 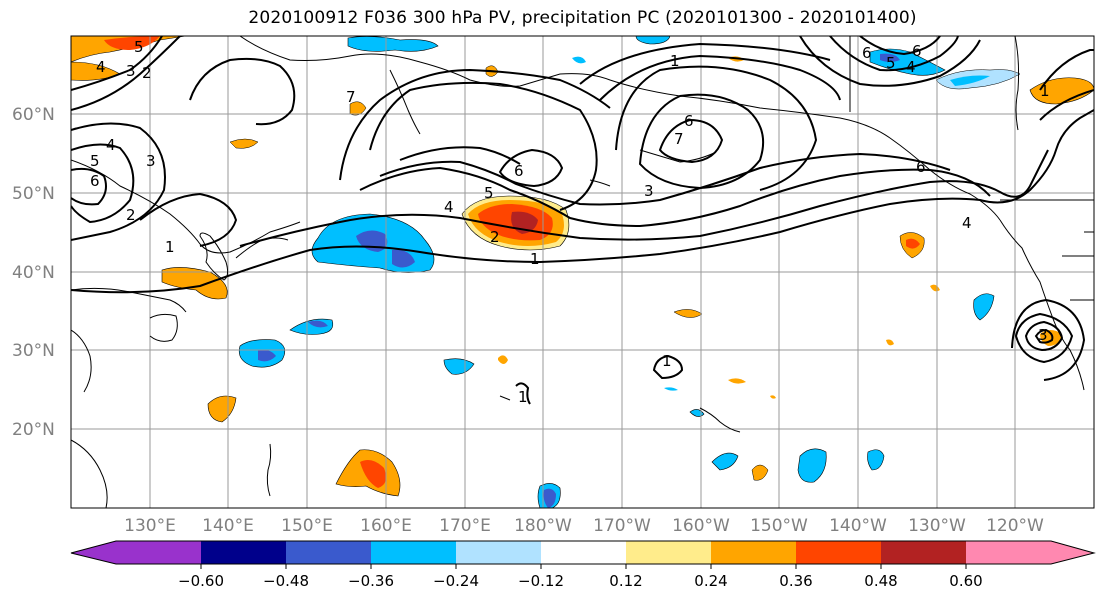 What do you see at coordinates (33, 351) in the screenshot?
I see `lat-label: 30°N` at bounding box center [33, 351].